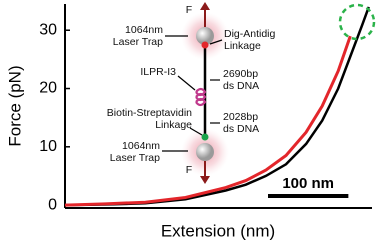 This screenshot has width=378, height=245. I want to click on dig-linkage, so click(205, 45).